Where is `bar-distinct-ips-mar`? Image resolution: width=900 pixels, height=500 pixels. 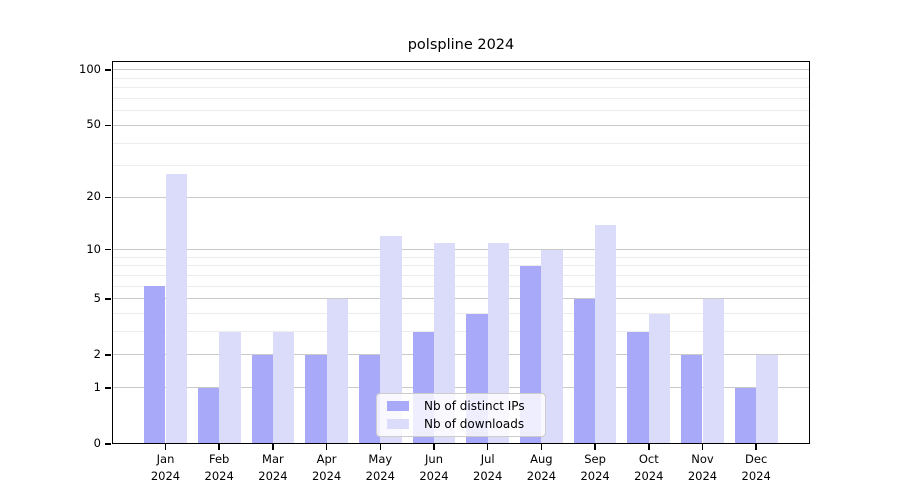
bar-distinct-ips-mar is located at coordinates (262, 399).